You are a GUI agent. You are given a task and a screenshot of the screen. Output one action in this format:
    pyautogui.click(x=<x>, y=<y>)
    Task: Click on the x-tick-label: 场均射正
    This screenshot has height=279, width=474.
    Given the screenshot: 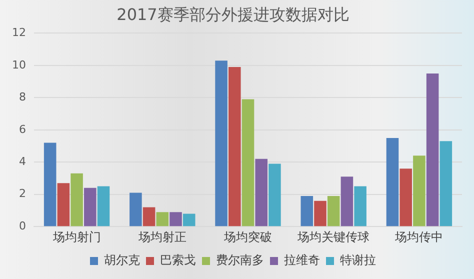 What is the action you would take?
    pyautogui.click(x=161, y=237)
    